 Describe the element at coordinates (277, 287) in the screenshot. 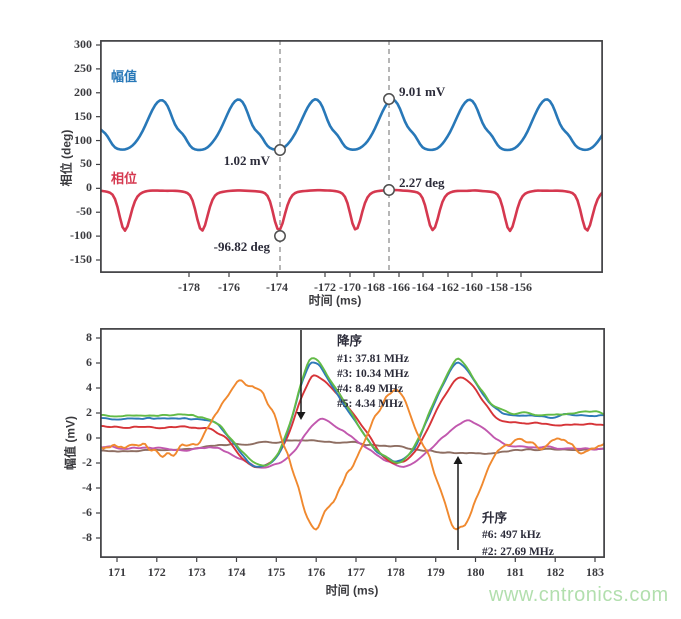

I see `x-tick-label: -174` at that location.